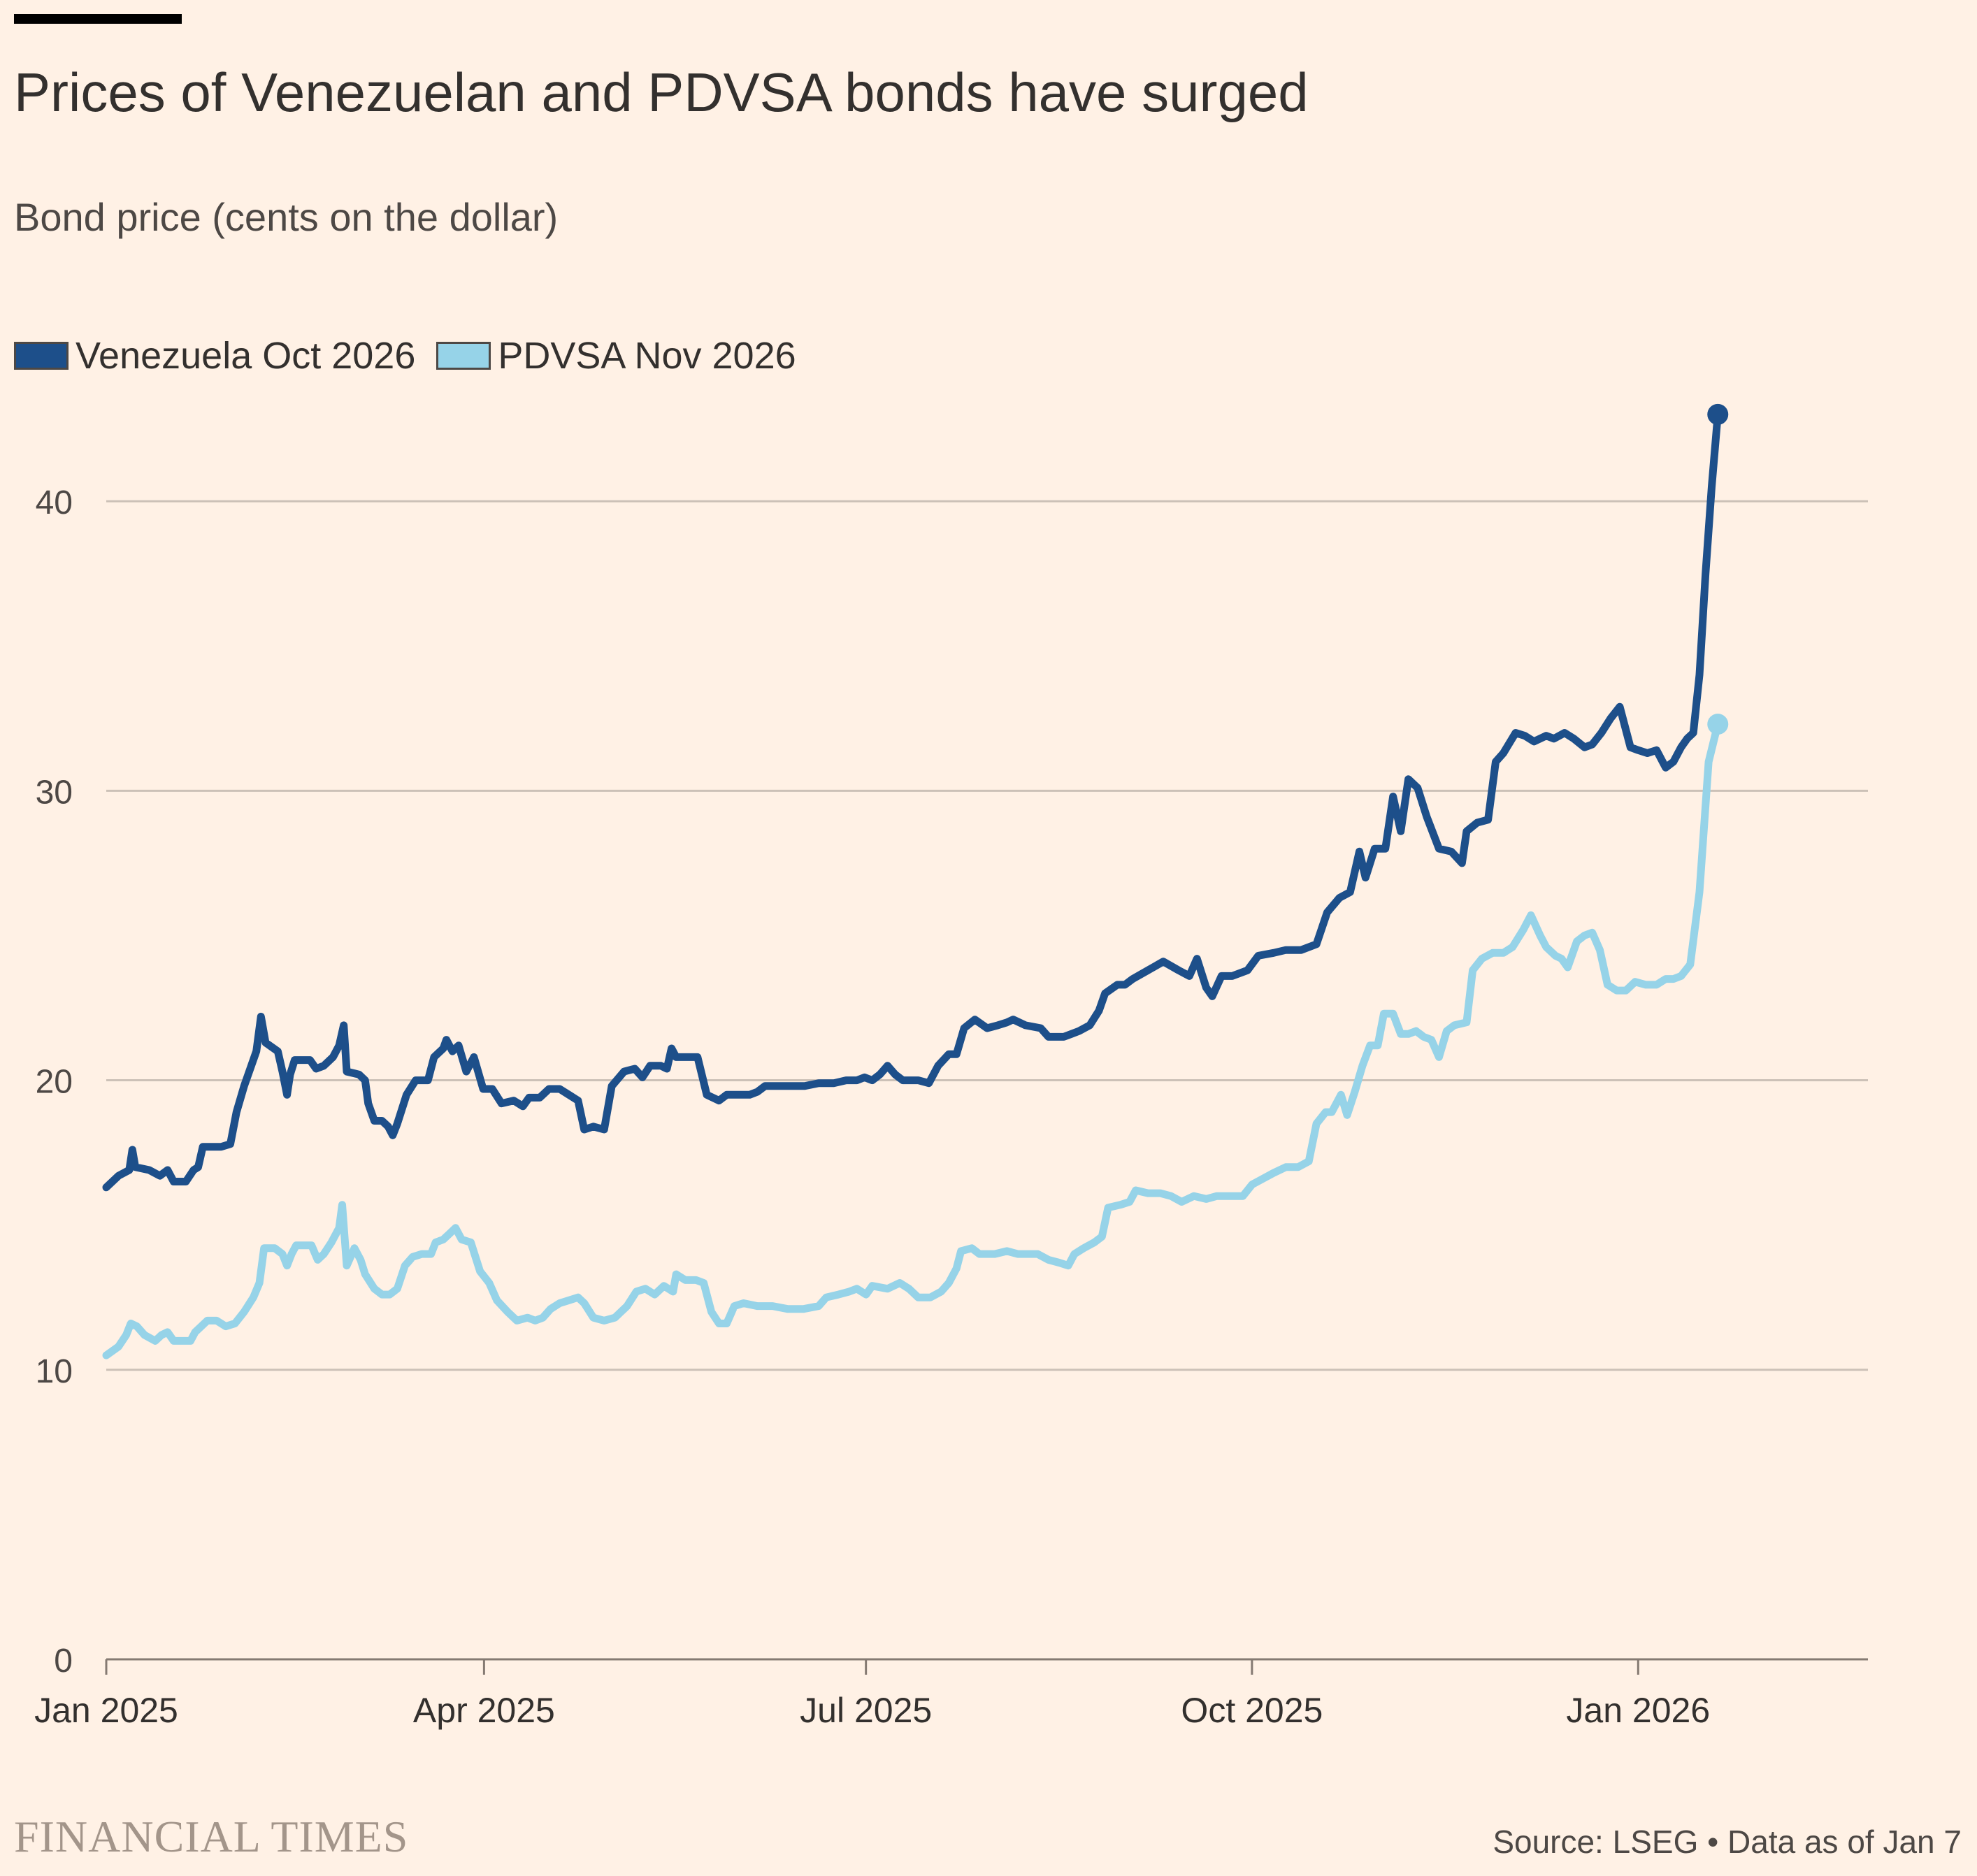 The width and height of the screenshot is (1977, 1876). What do you see at coordinates (55, 792) in the screenshot?
I see `y-tick-label-30: 30` at bounding box center [55, 792].